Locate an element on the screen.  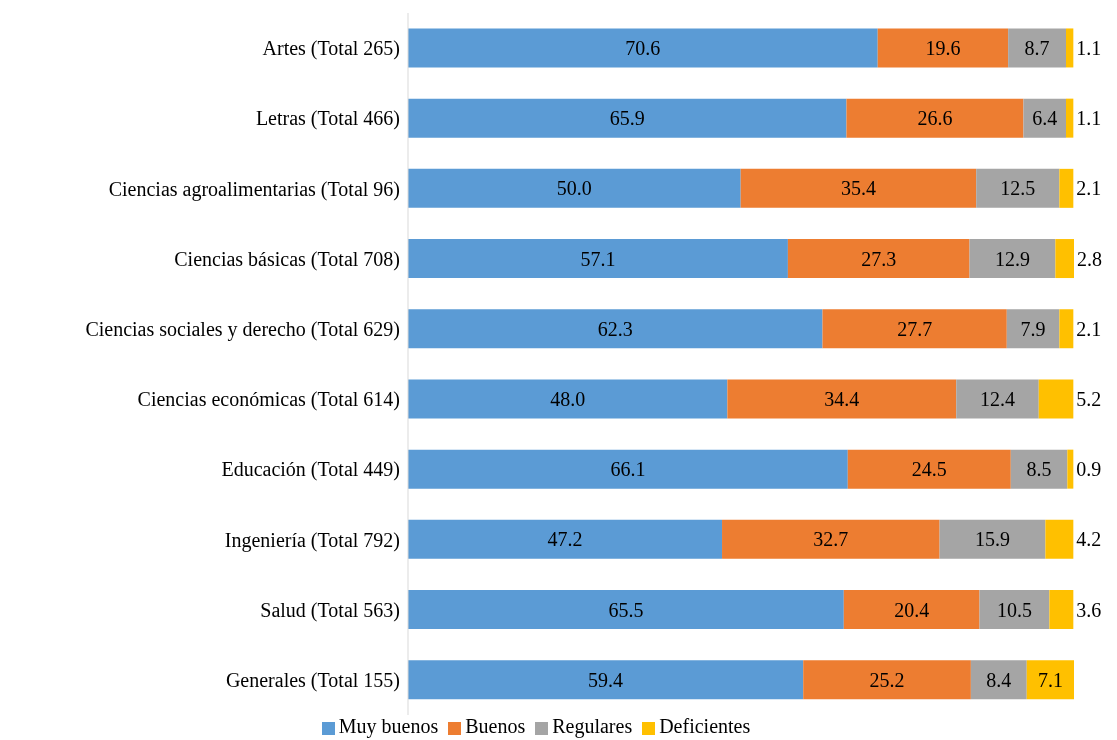
data-label: 7.1 is located at coordinates (1050, 679).